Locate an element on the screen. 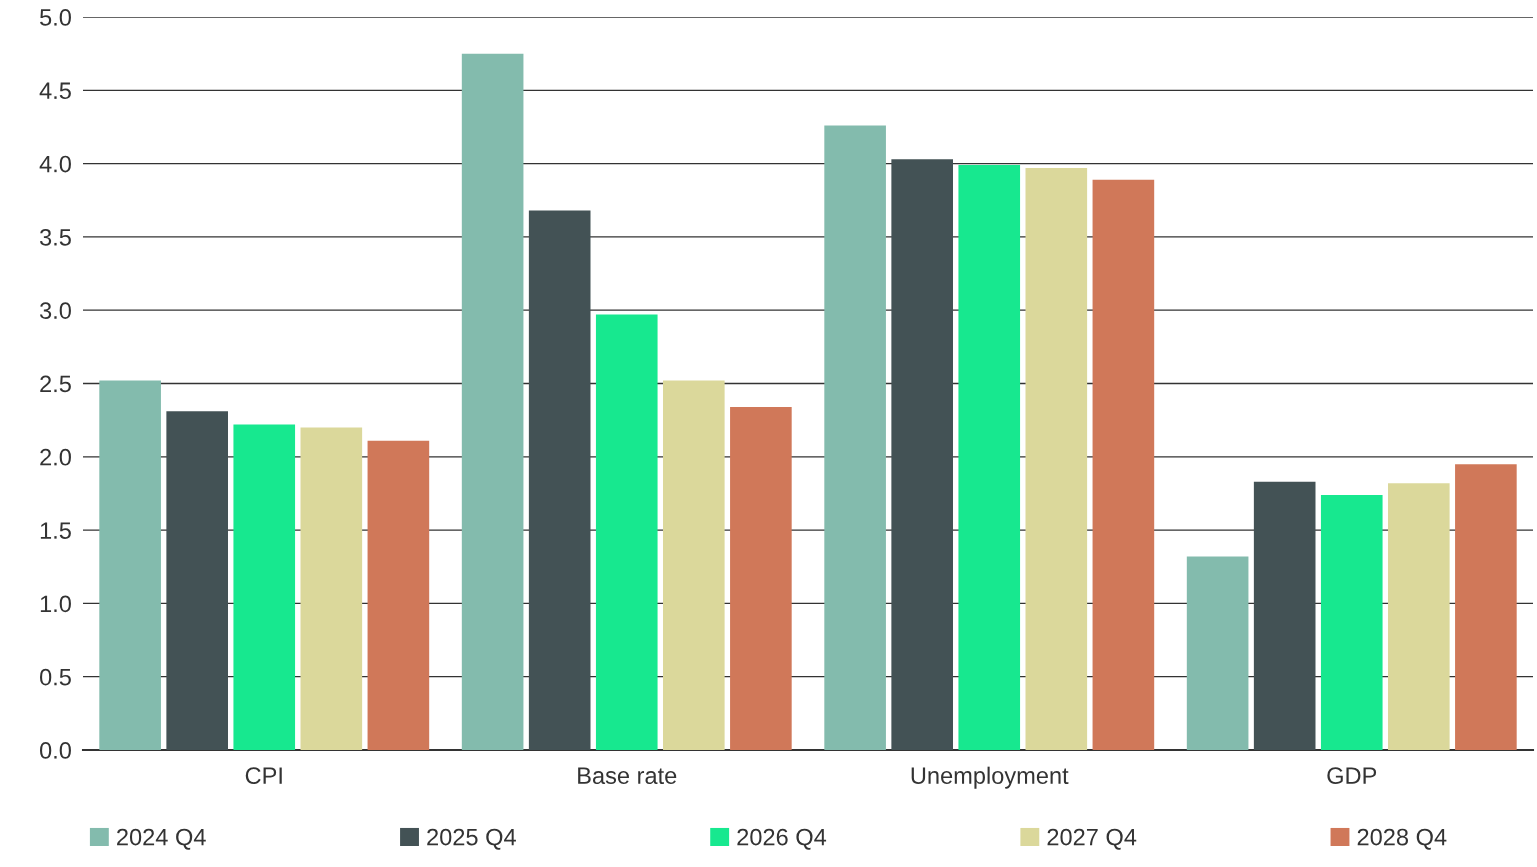 The image size is (1537, 867). legend-label: 2027 Q4 is located at coordinates (1092, 839).